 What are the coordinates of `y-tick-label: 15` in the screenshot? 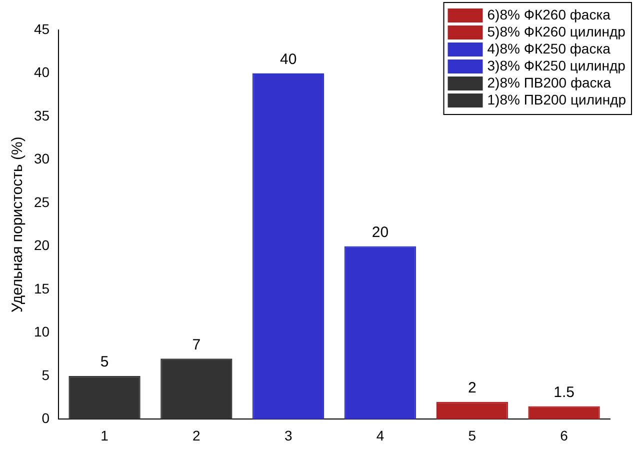 It's located at (42, 288).